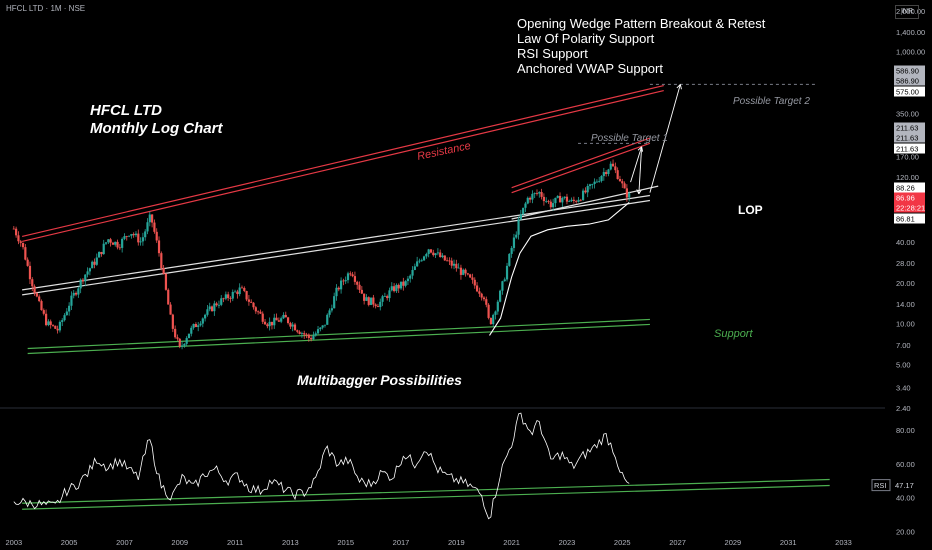 This screenshot has height=550, width=932. Describe the element at coordinates (907, 177) in the screenshot. I see `y-tick-label: 120.00` at that location.